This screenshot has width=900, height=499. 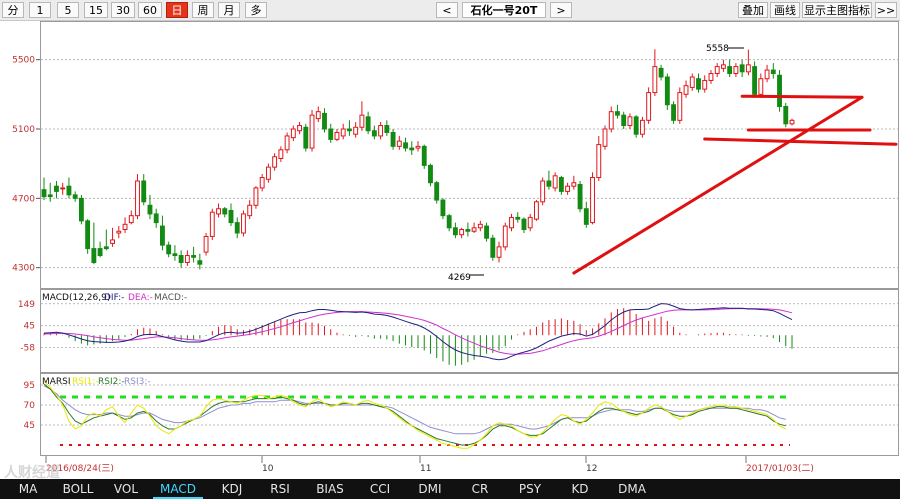 I want to click on prev-symbol-button: <, so click(x=447, y=10).